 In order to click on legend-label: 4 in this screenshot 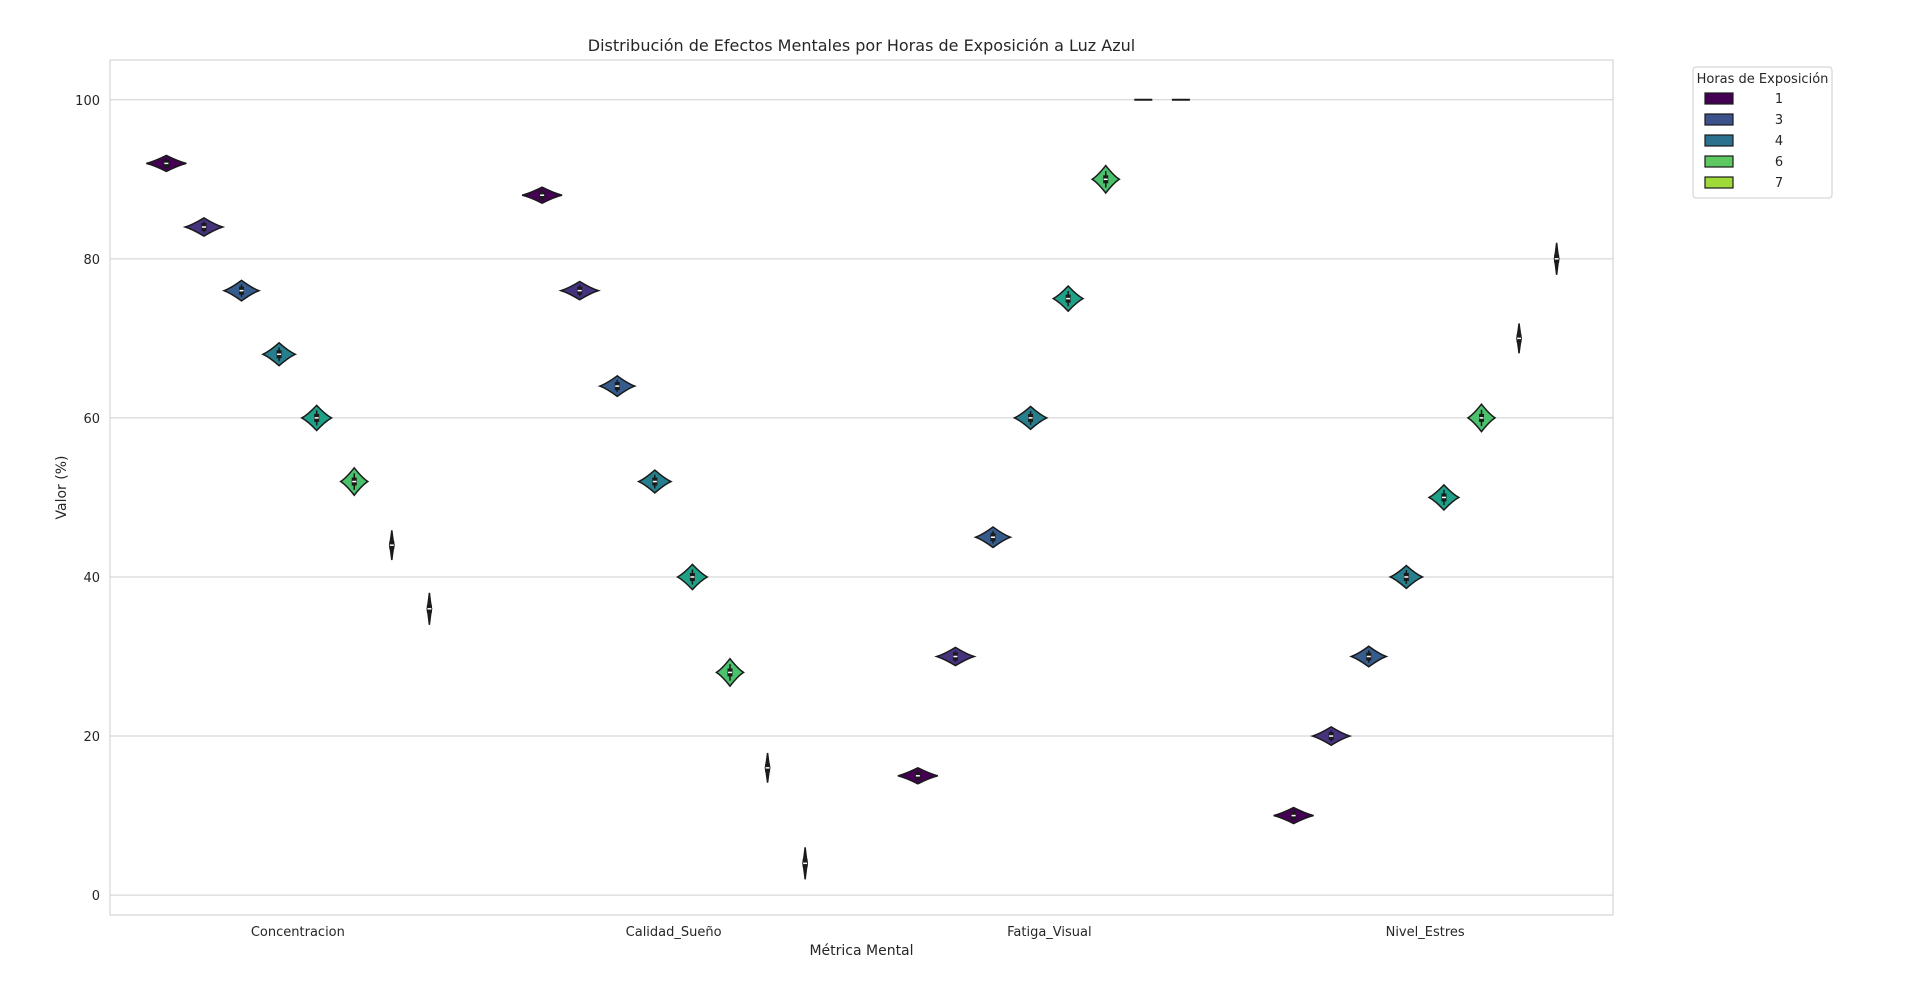, I will do `click(1779, 141)`.